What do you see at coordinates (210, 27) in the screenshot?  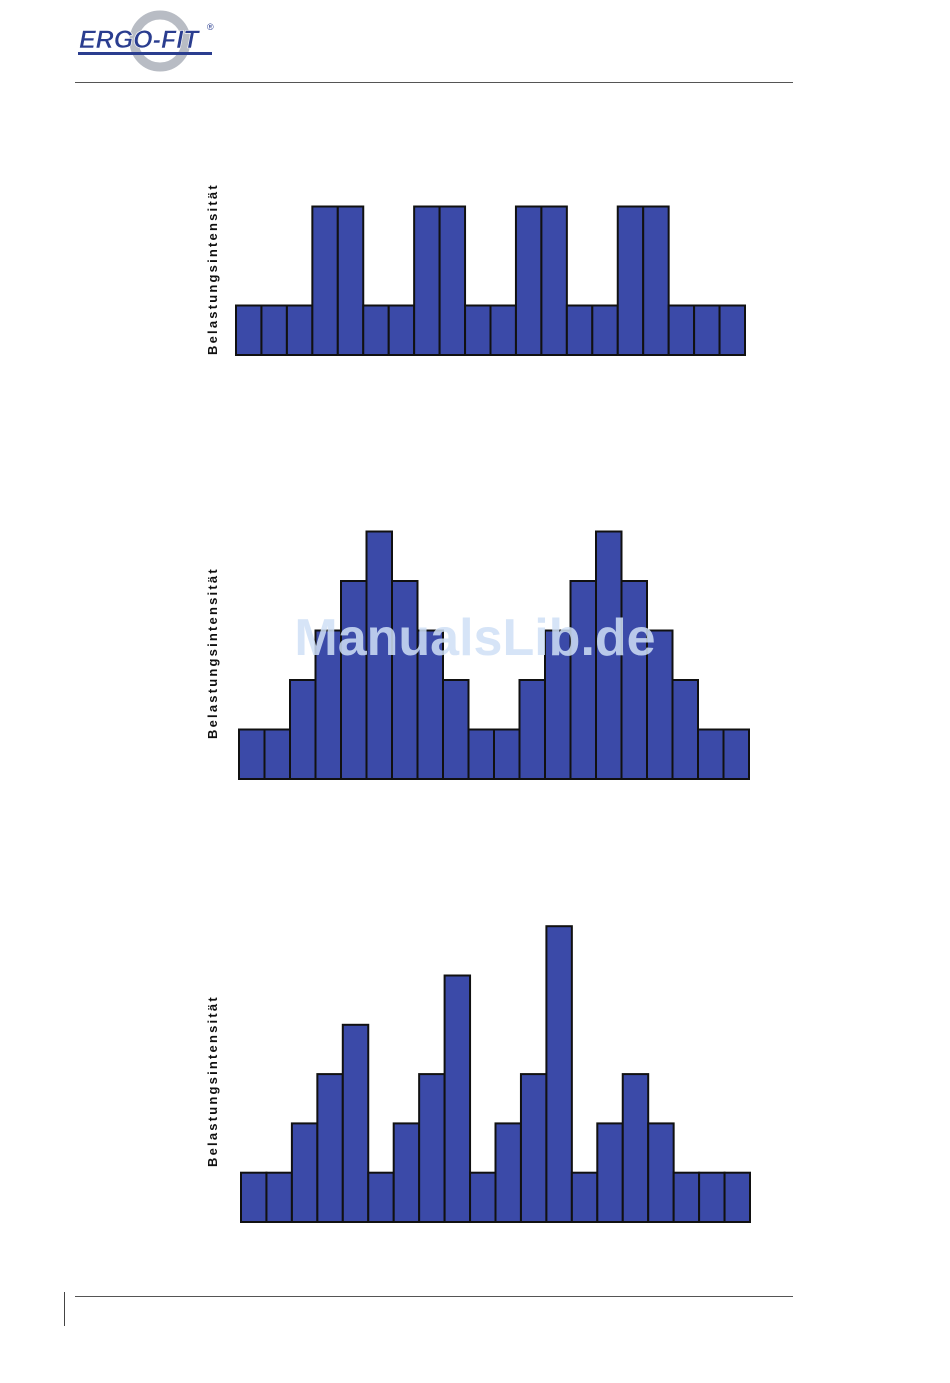 I see `logo-registered: ®` at bounding box center [210, 27].